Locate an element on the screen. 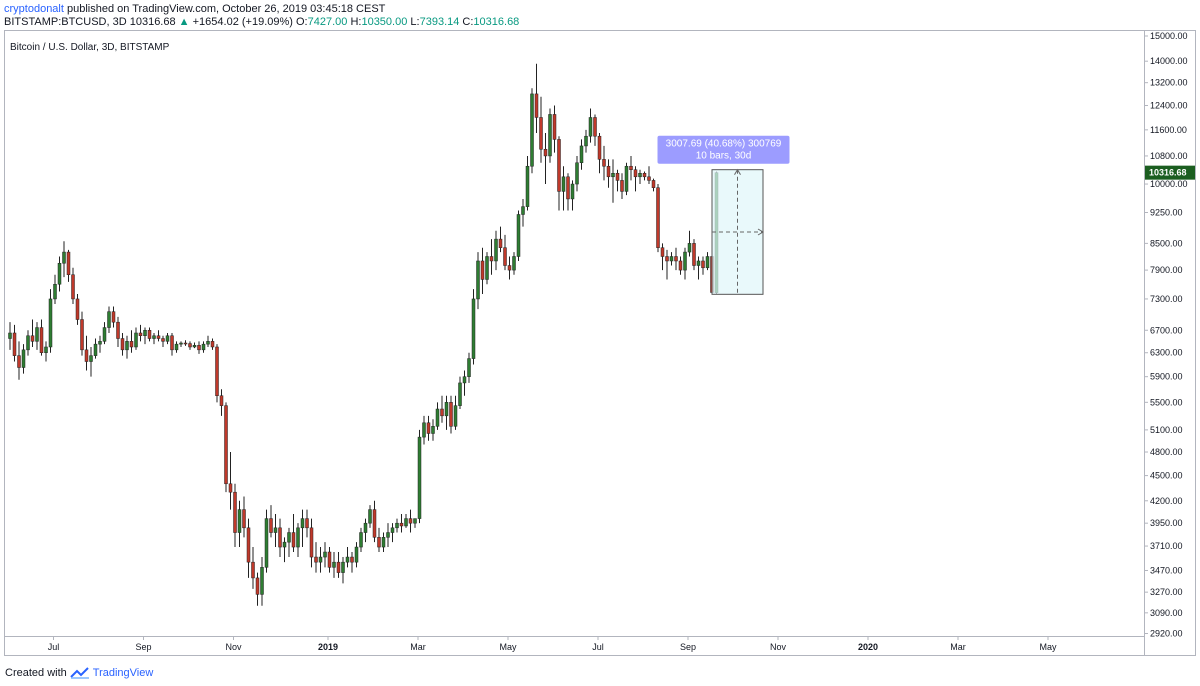 The height and width of the screenshot is (686, 1200). price-tick-label: 15000.00 is located at coordinates (1169, 36).